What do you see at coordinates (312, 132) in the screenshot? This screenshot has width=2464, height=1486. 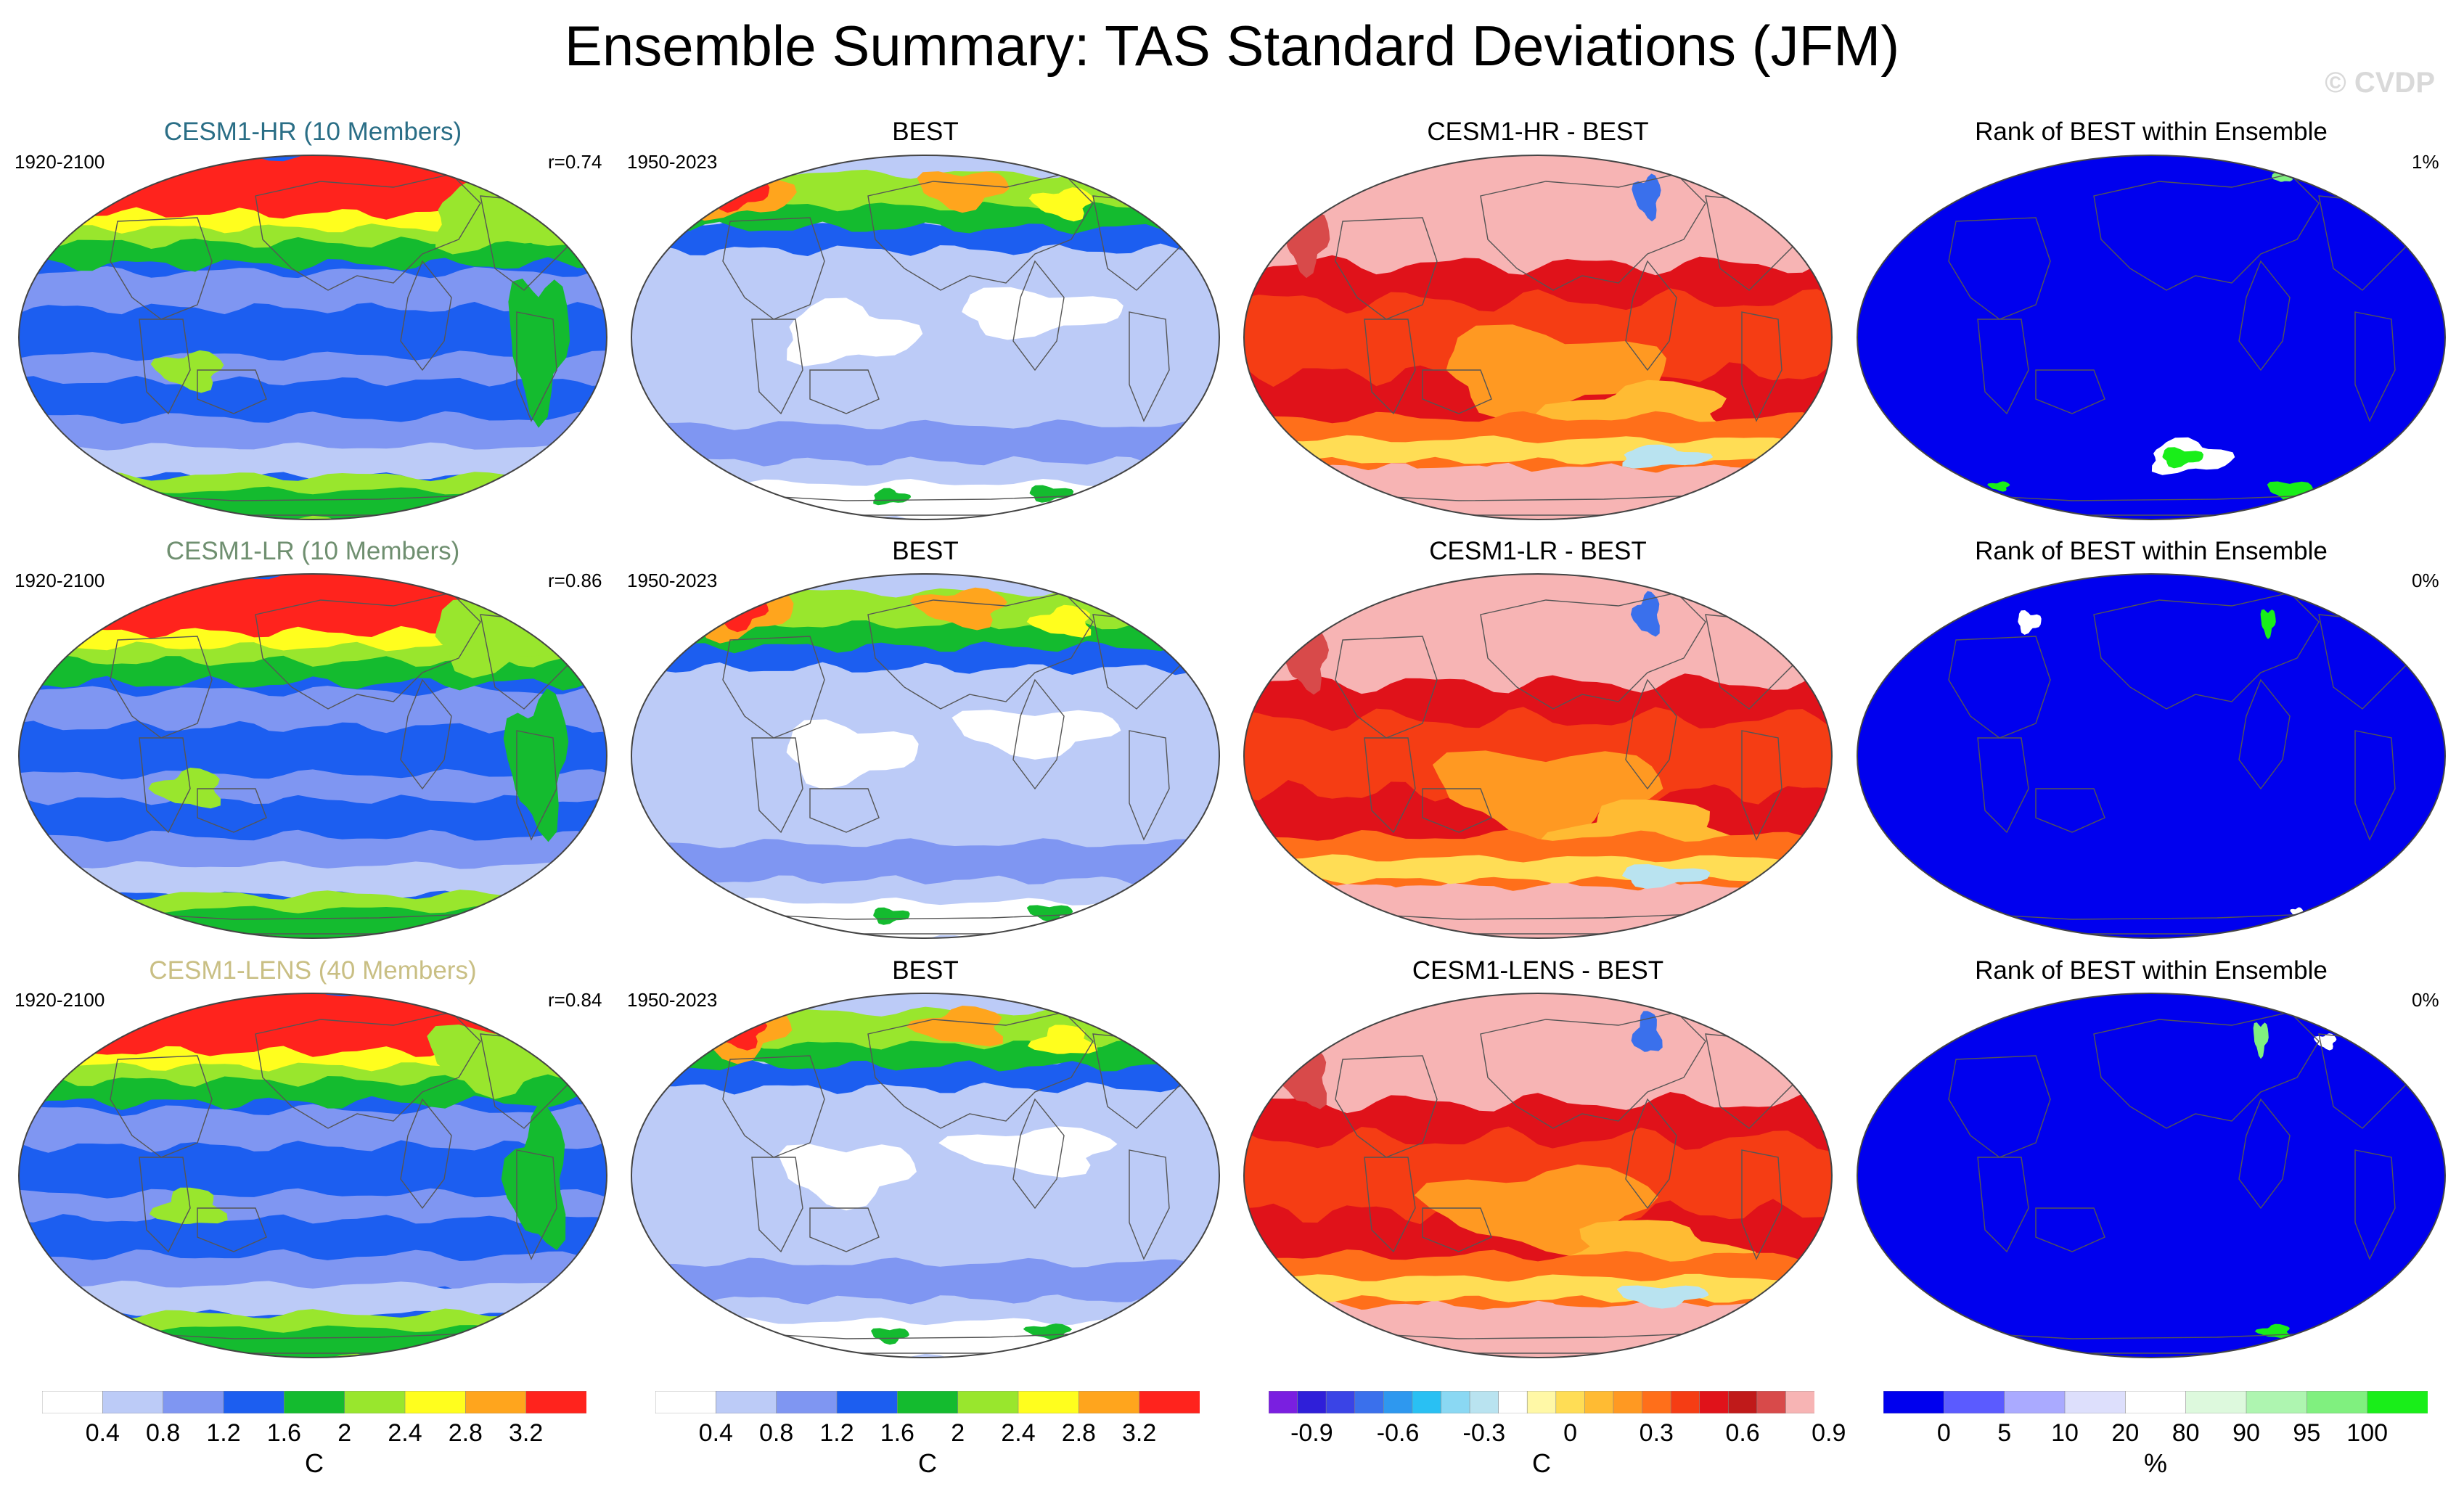 I see `panel-title-model-1: CESM1-HR (10 Members)` at bounding box center [312, 132].